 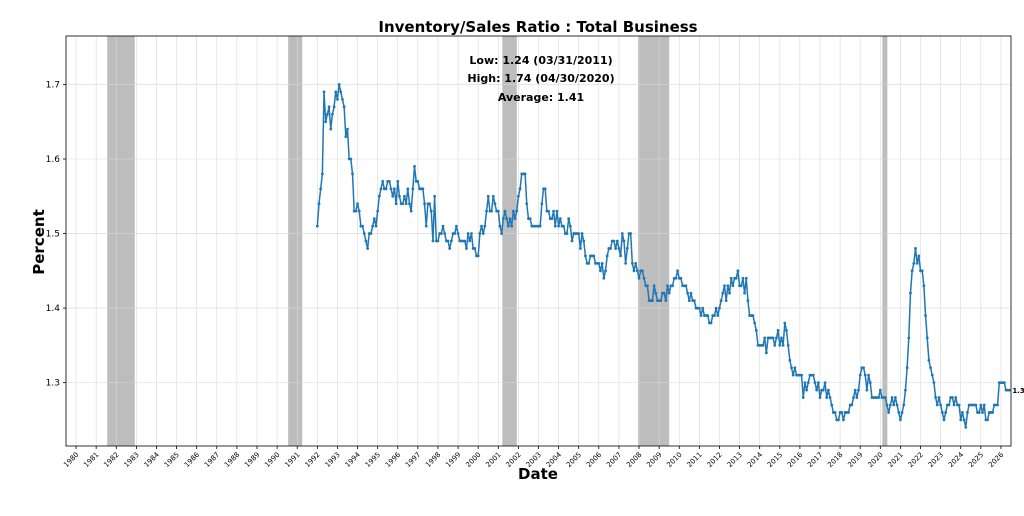 I want to click on x-tick-label: 2007, so click(x=614, y=460).